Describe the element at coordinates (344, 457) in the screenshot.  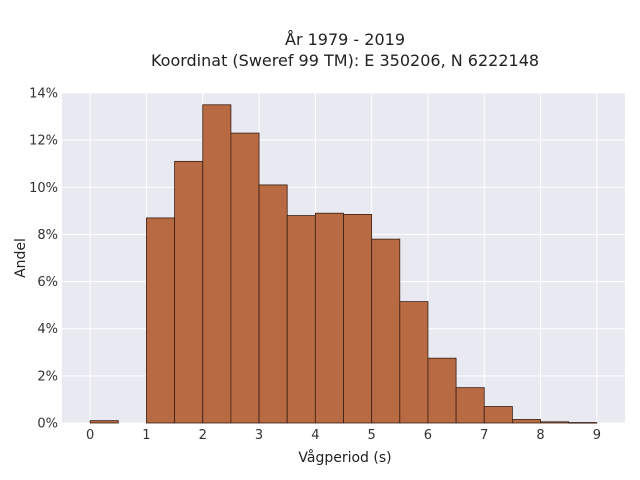
I see `x-axis-label: Vågperiod (s)` at that location.